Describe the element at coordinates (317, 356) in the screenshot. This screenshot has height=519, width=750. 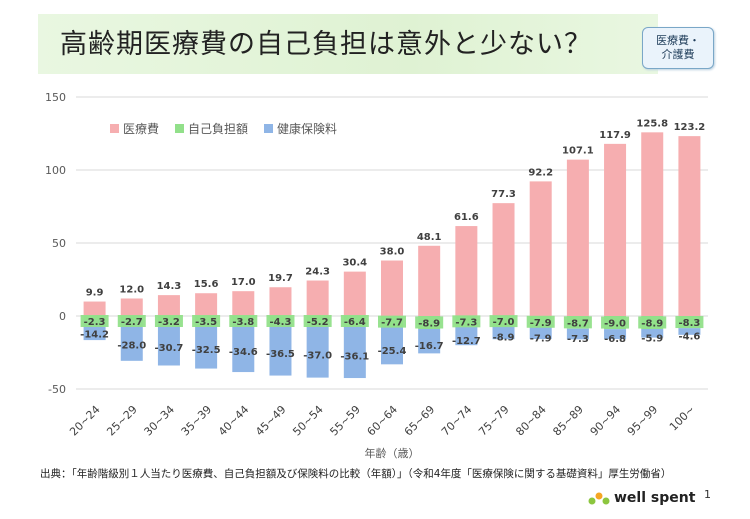
I see `data-label-insurance: -37.0` at that location.